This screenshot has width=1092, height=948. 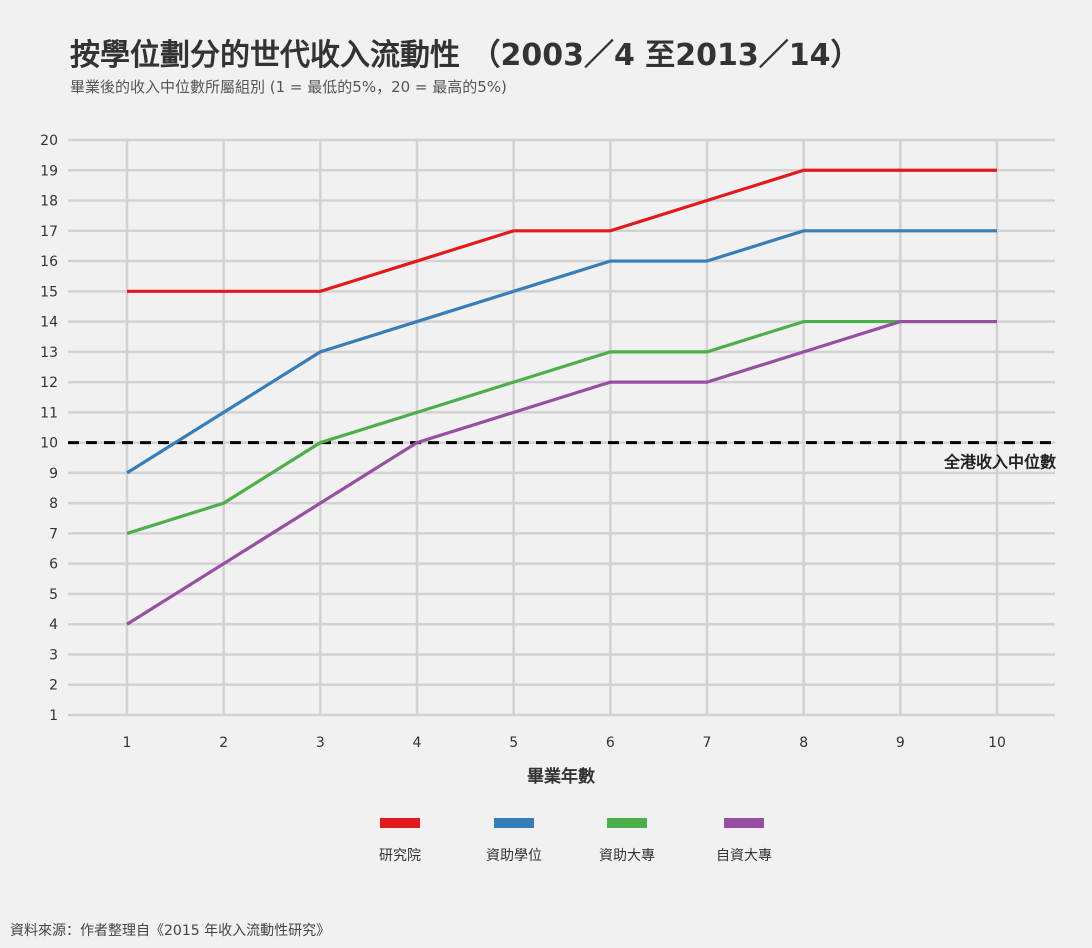 I want to click on y-tick-label: 19, so click(x=49, y=171).